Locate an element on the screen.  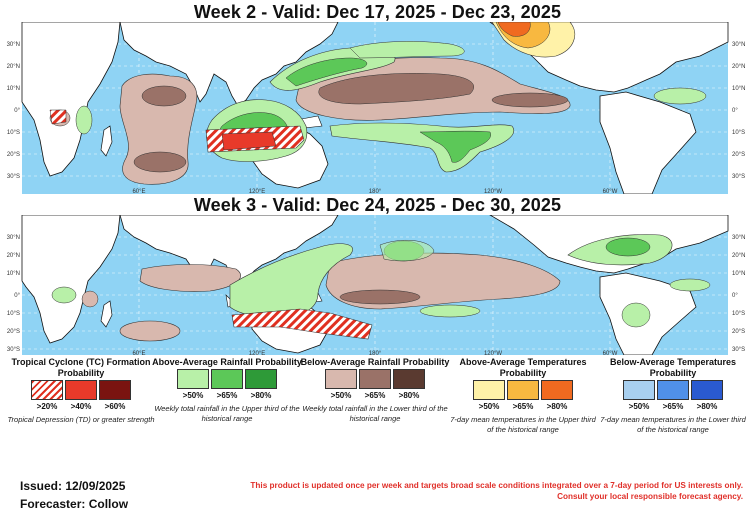
legend-below-rain-title: Below-Average Rainfall Probability is located at coordinates (375, 362).